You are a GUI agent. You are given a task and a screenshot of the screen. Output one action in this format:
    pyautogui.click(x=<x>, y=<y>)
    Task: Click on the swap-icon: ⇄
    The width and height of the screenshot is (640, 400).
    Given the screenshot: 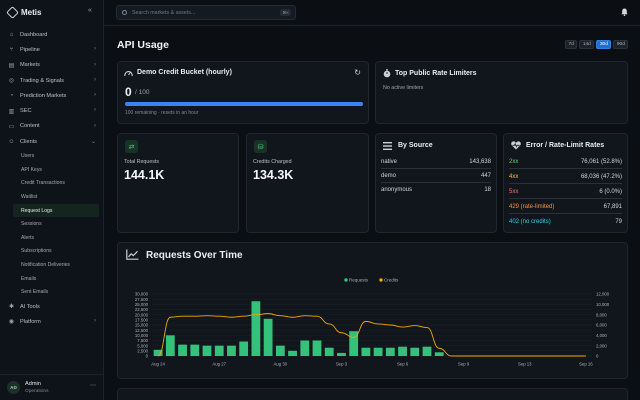 What is the action you would take?
    pyautogui.click(x=131, y=146)
    